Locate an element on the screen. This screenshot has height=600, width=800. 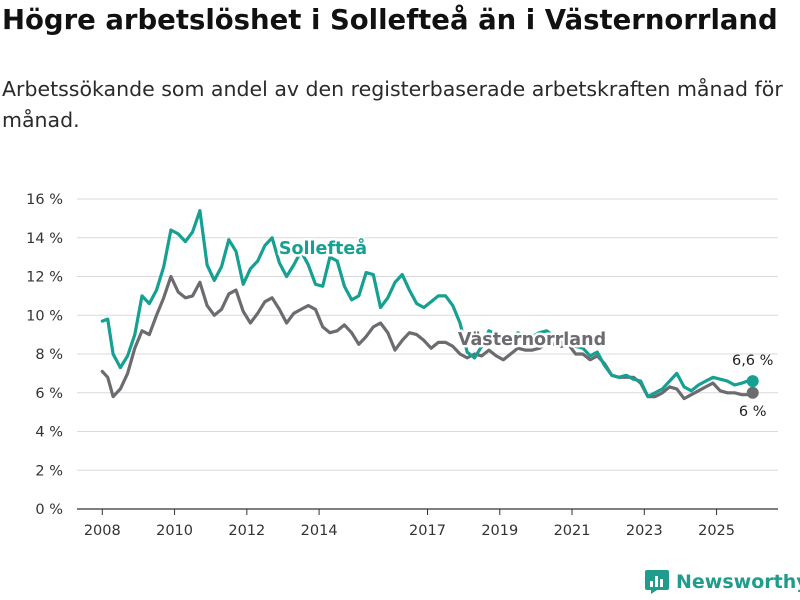
y-tick-label: 10 % is located at coordinates (44, 316).